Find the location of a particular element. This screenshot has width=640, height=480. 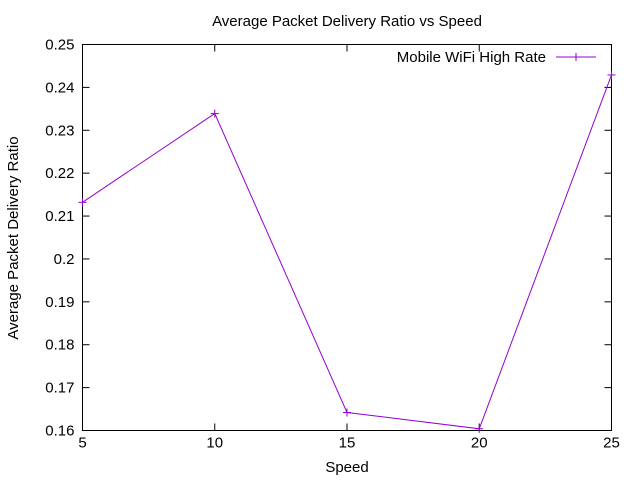

legend-entry-label: Mobile WiFi High Rate is located at coordinates (471, 57).